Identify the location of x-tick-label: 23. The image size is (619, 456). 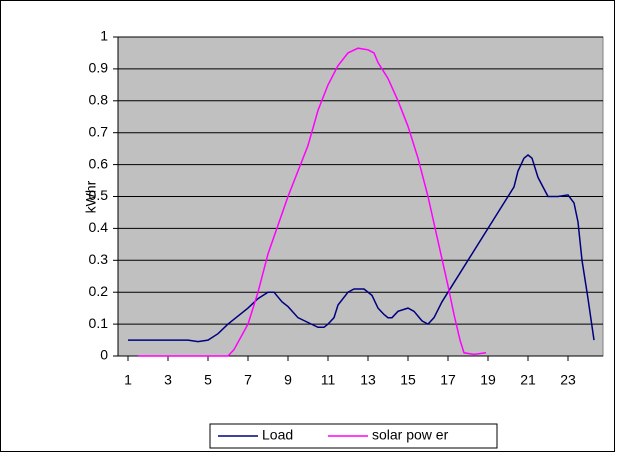
(568, 380).